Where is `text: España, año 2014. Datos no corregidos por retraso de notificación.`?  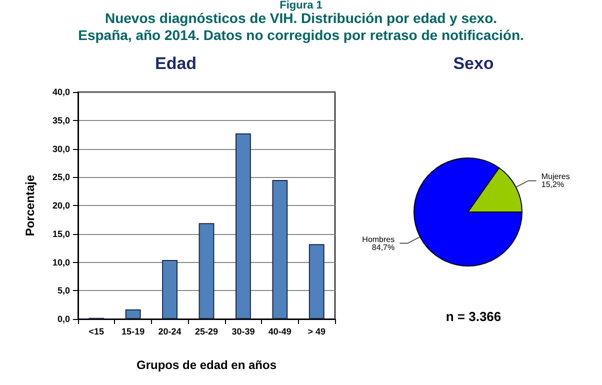
text: España, año 2014. Datos no corregidos por retraso de notificación. is located at coordinates (301, 35).